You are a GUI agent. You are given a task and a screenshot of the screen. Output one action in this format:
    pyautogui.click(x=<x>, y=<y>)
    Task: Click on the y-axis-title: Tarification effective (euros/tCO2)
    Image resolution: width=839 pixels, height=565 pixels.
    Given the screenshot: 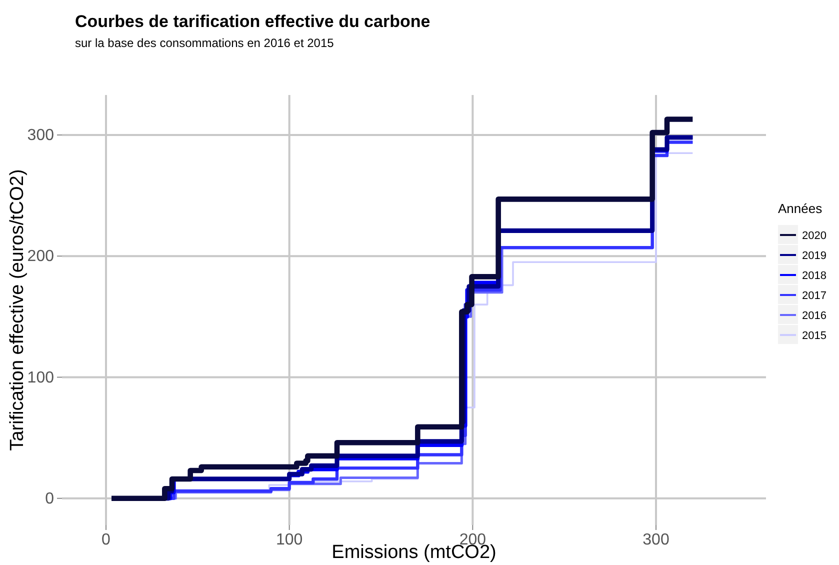 What is the action you would take?
    pyautogui.click(x=17, y=310)
    